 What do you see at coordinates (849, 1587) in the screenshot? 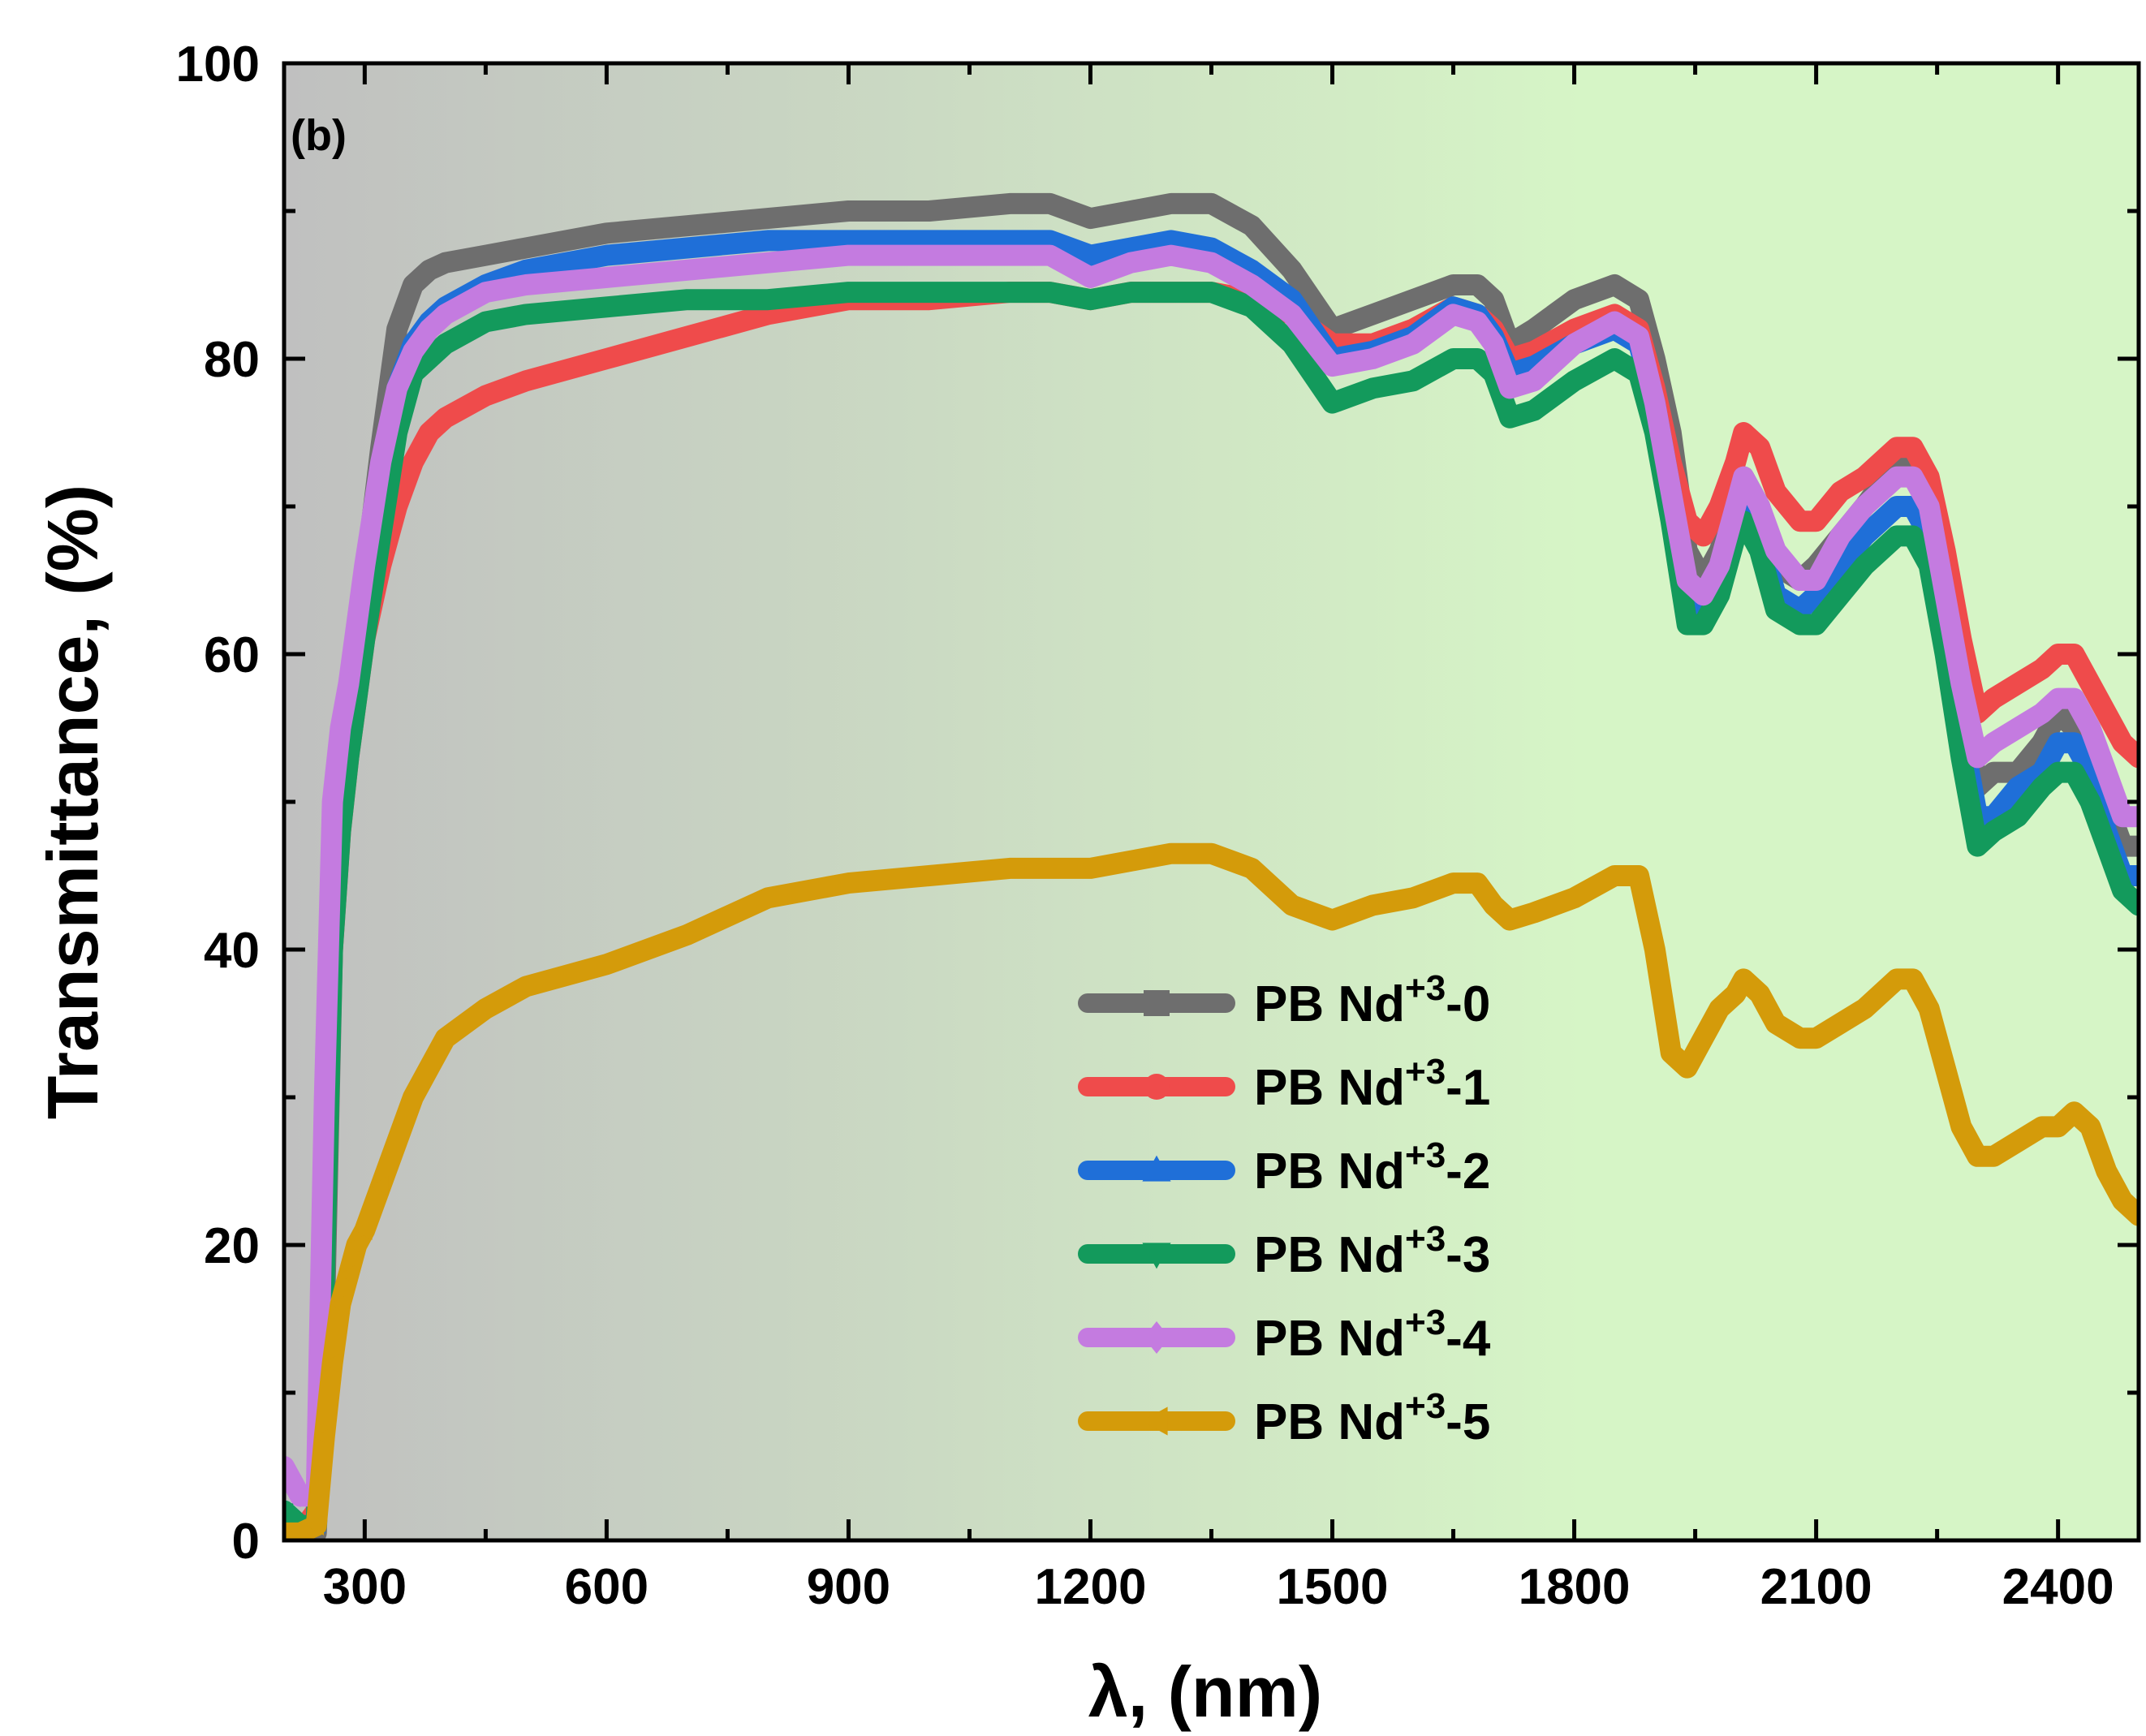
I see `x-tick-label: 900` at bounding box center [849, 1587].